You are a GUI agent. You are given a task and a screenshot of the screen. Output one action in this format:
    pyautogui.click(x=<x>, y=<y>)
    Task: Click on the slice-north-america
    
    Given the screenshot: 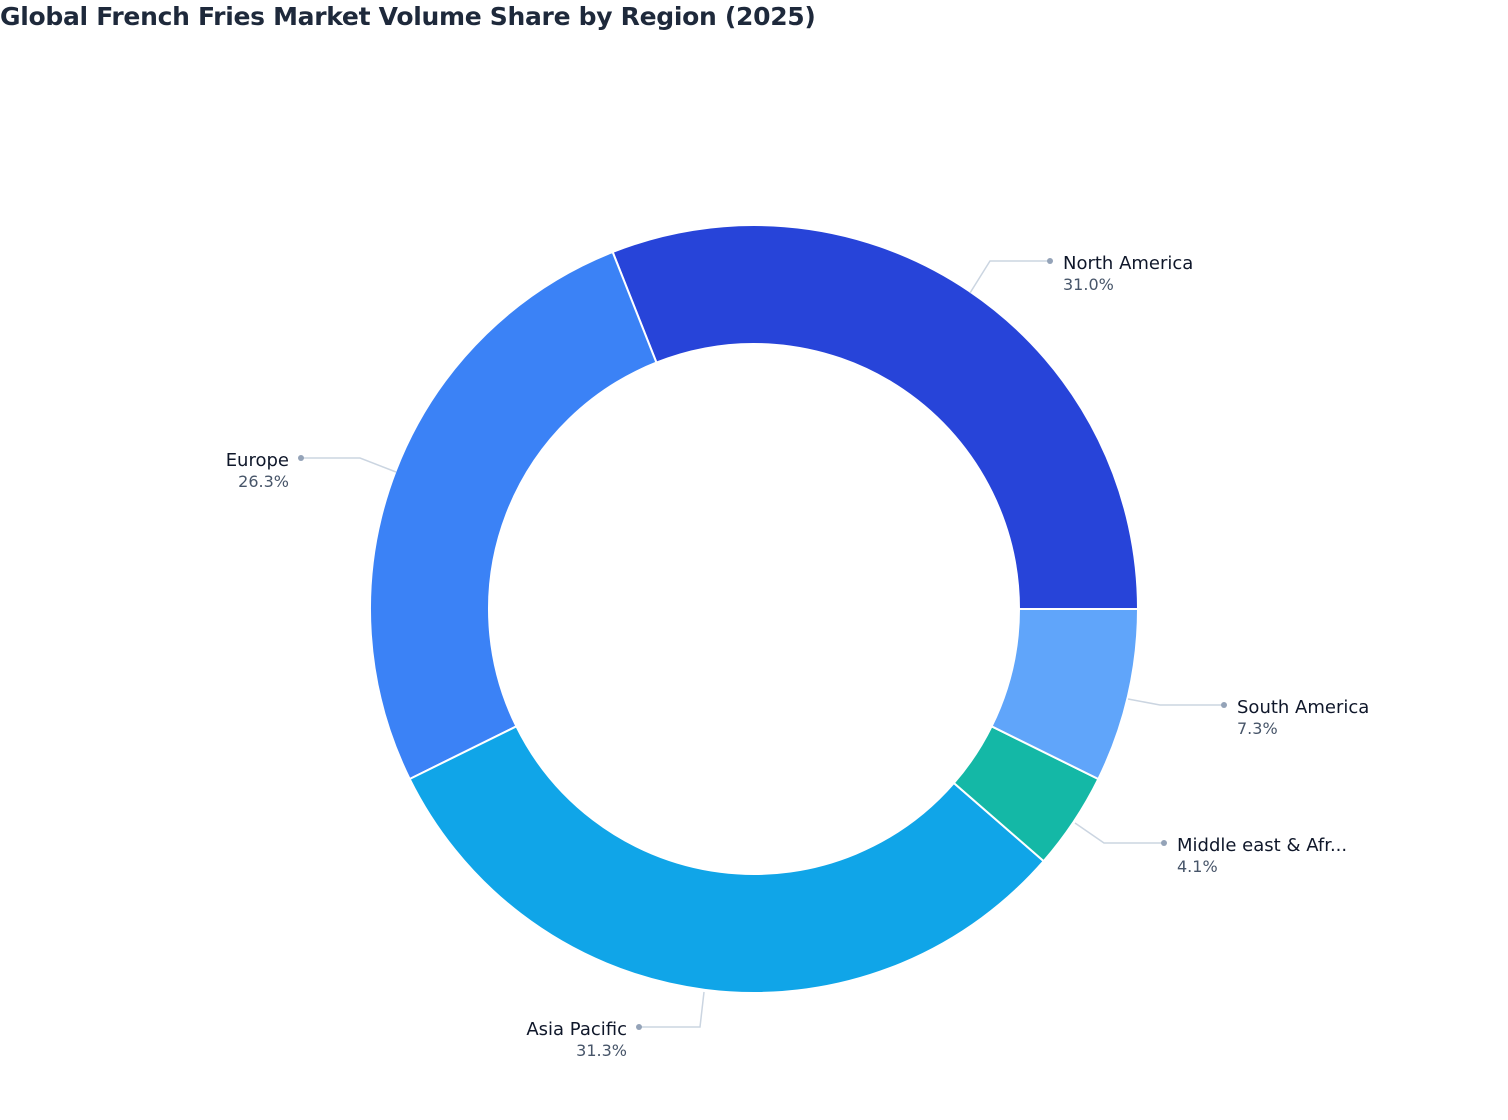 What is the action you would take?
    pyautogui.click(x=875, y=417)
    